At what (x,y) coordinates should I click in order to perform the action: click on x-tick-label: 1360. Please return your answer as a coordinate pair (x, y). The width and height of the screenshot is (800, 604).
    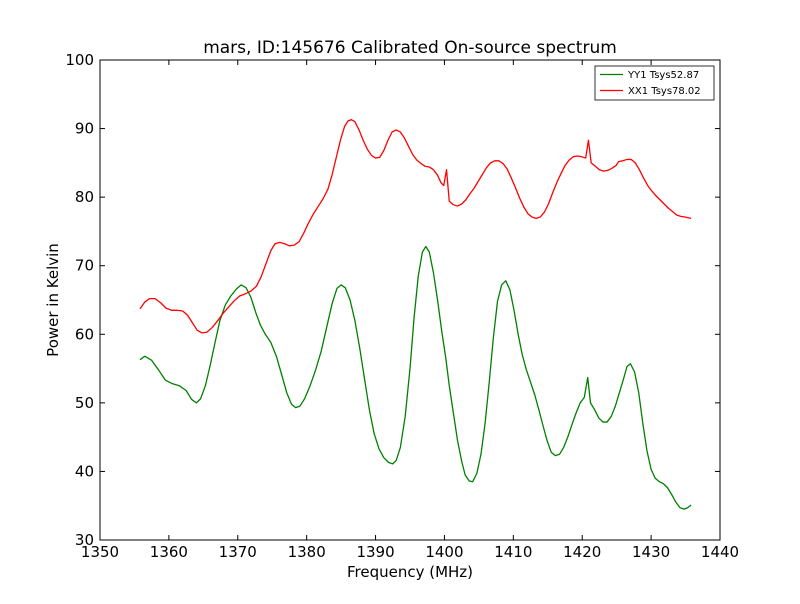
    Looking at the image, I should click on (169, 552).